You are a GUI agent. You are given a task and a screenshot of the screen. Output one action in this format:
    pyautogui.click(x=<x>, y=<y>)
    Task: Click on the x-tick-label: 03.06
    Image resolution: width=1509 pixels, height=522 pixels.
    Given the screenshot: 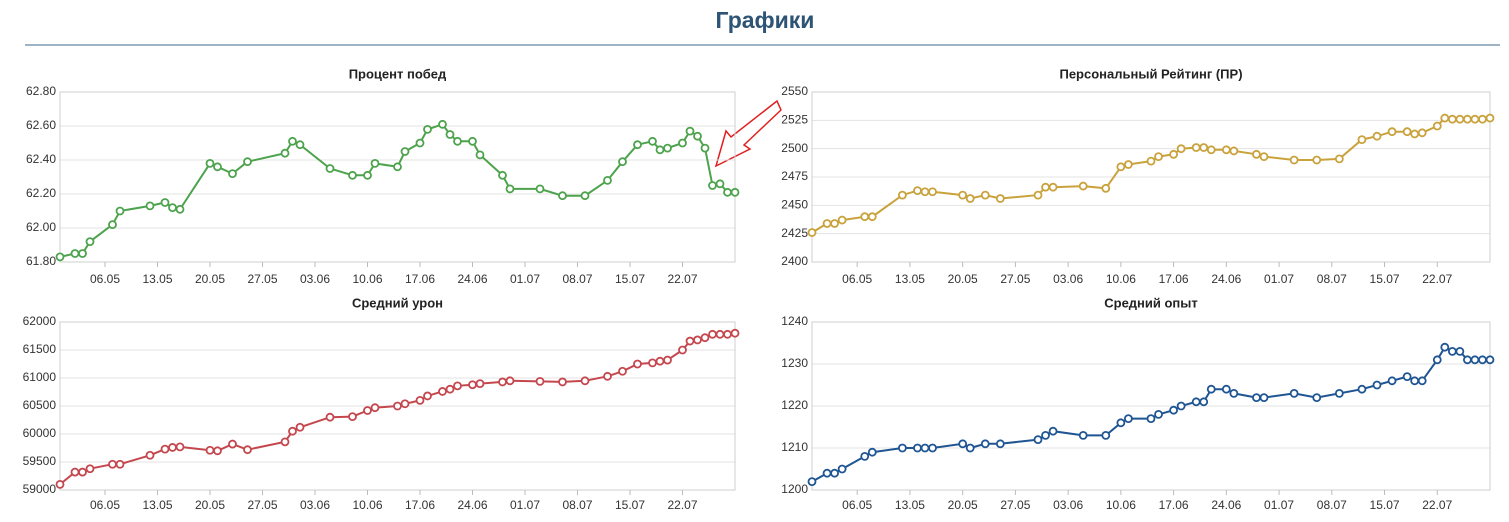 What is the action you would take?
    pyautogui.click(x=1068, y=505)
    